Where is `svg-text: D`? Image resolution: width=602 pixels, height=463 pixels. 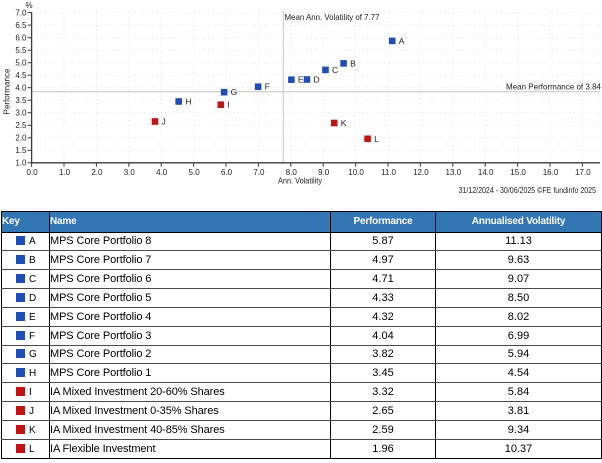 svg-text: D is located at coordinates (317, 80).